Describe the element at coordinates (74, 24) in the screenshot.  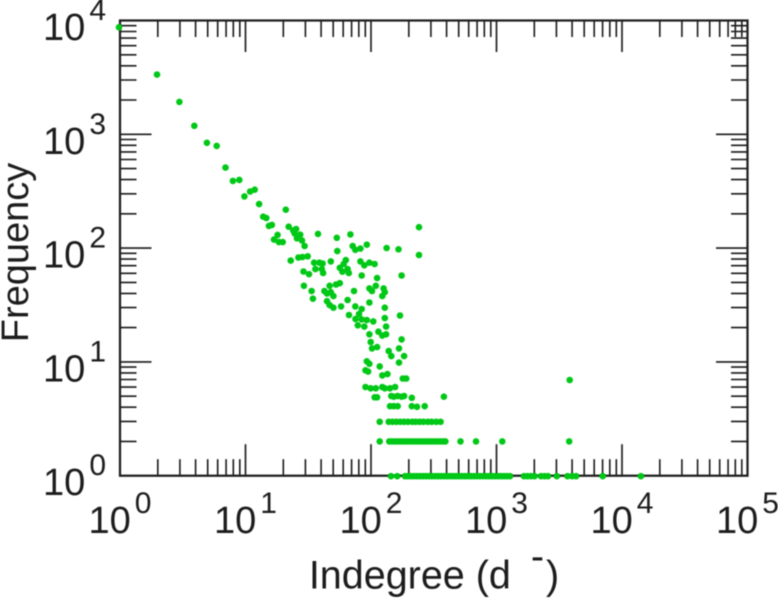
I see `svg-text:104: 10 4` at that location.